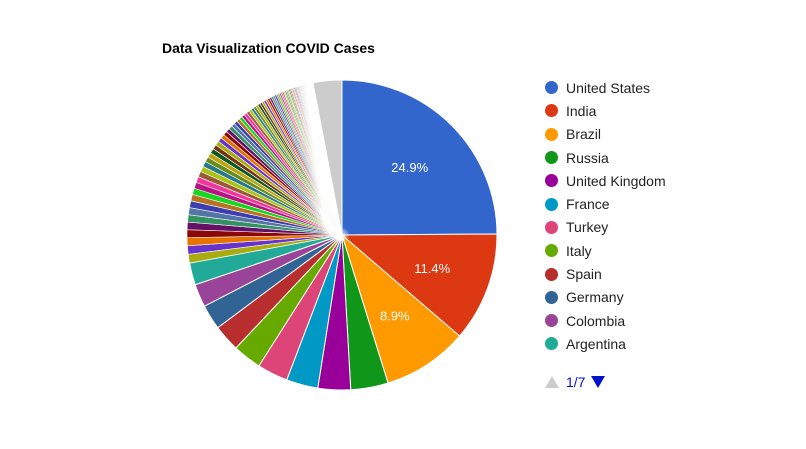  I want to click on legend-item: Brazil, so click(605, 134).